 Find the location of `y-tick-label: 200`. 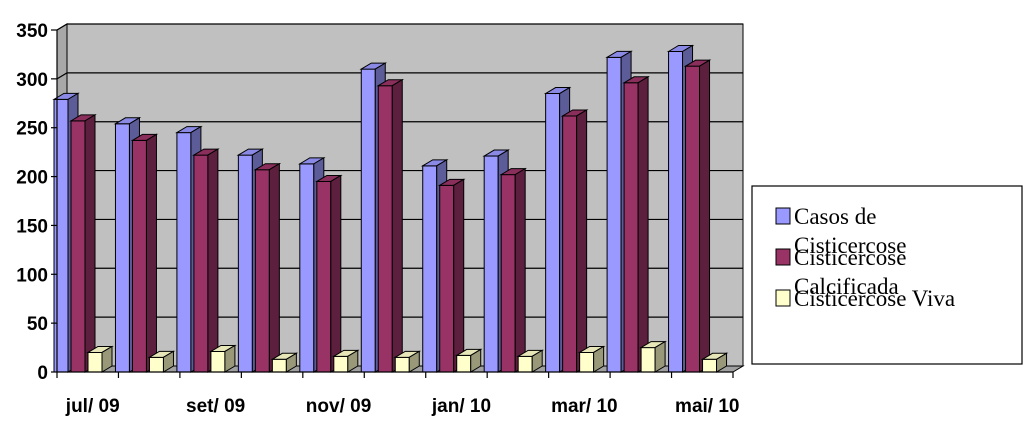

y-tick-label: 200 is located at coordinates (32, 178).